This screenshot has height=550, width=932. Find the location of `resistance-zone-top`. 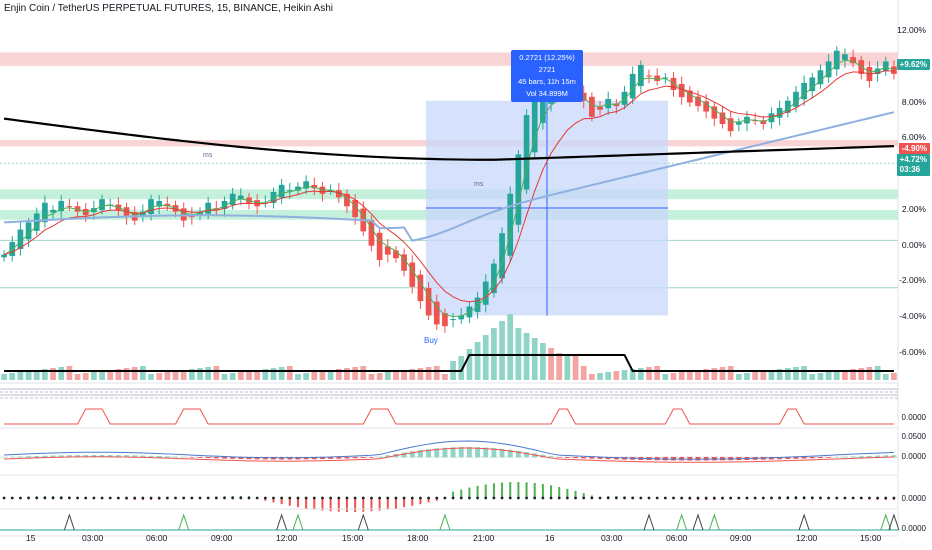

resistance-zone-top is located at coordinates (449, 59).